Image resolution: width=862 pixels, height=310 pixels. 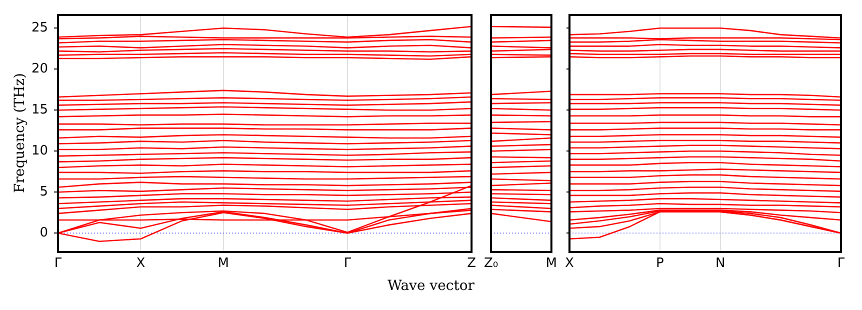 I want to click on x-tick-label: Z₀, so click(x=491, y=264).